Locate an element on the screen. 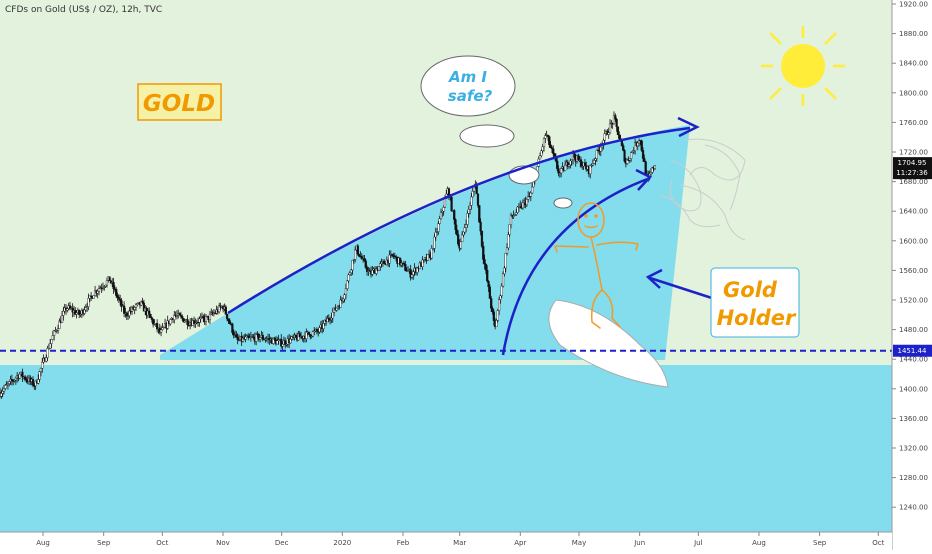 The width and height of the screenshot is (932, 554). price-tick-label: 1400.00 is located at coordinates (913, 389).